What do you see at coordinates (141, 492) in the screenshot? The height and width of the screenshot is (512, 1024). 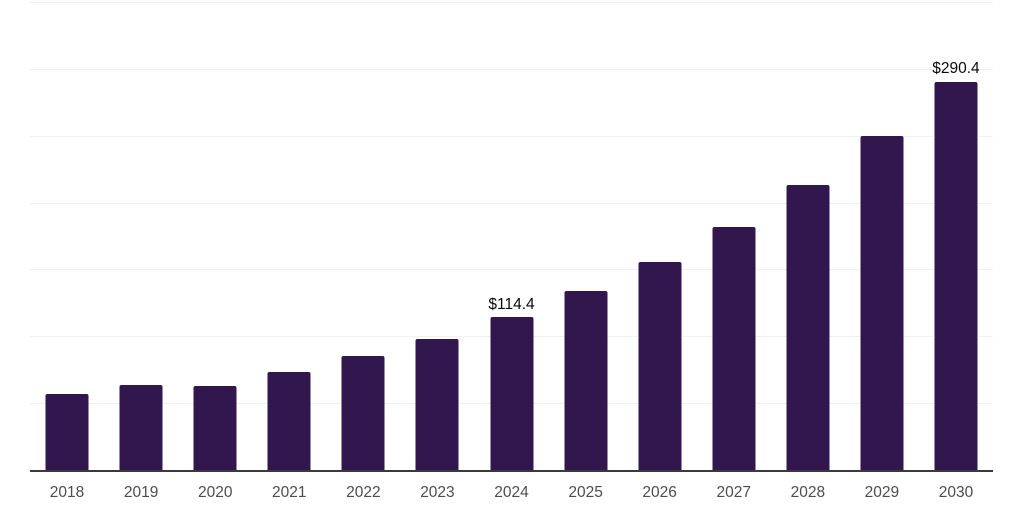 I see `x-tick-label-2019: 2019` at bounding box center [141, 492].